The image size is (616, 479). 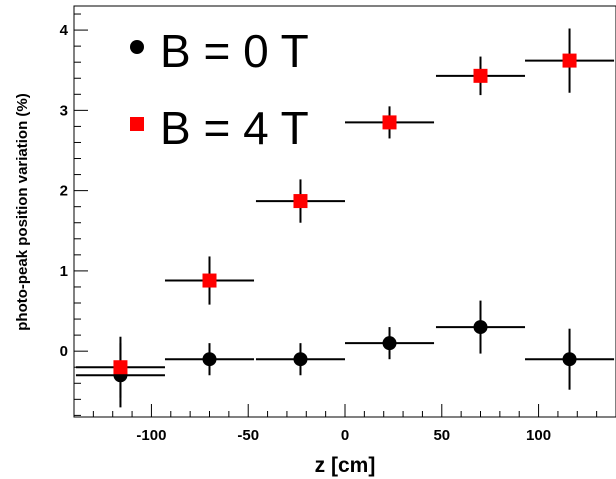 What do you see at coordinates (137, 47) in the screenshot?
I see `legend-marker-circle` at bounding box center [137, 47].